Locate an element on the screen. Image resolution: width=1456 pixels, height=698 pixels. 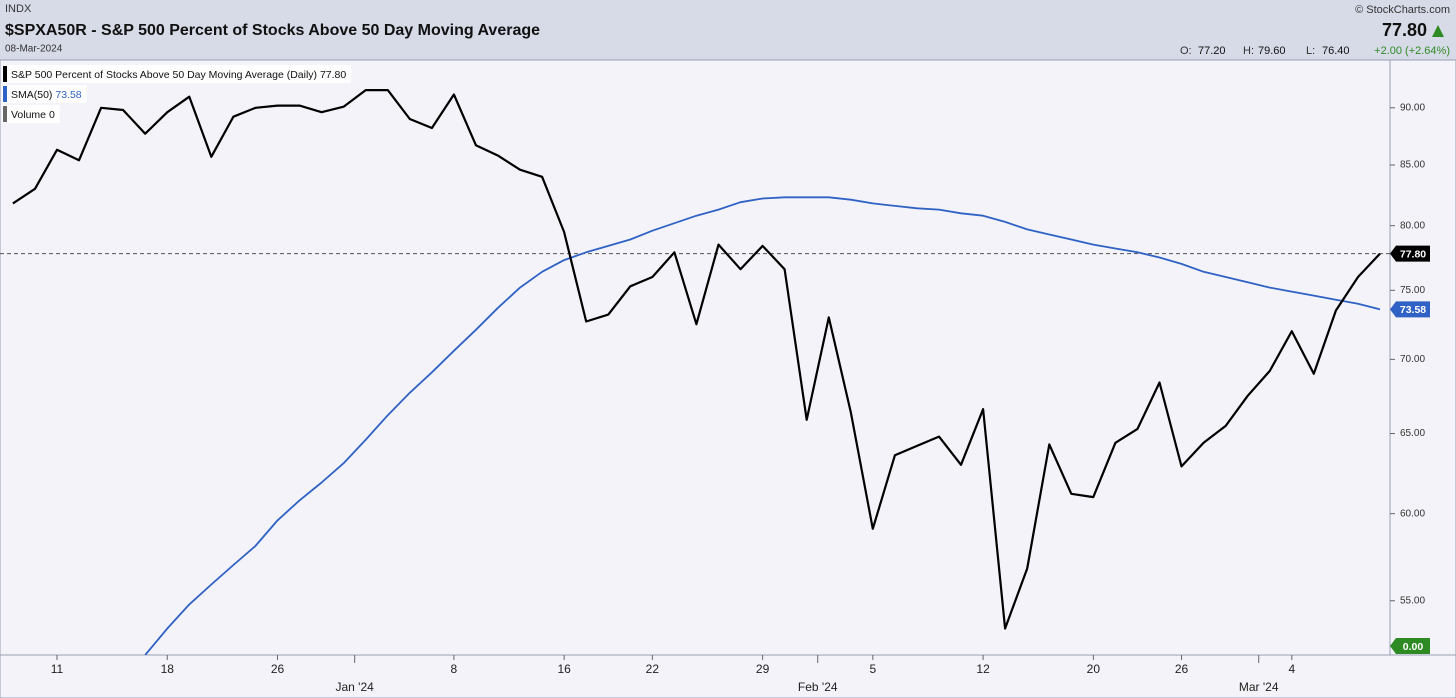
high-label: H: is located at coordinates (1248, 51).